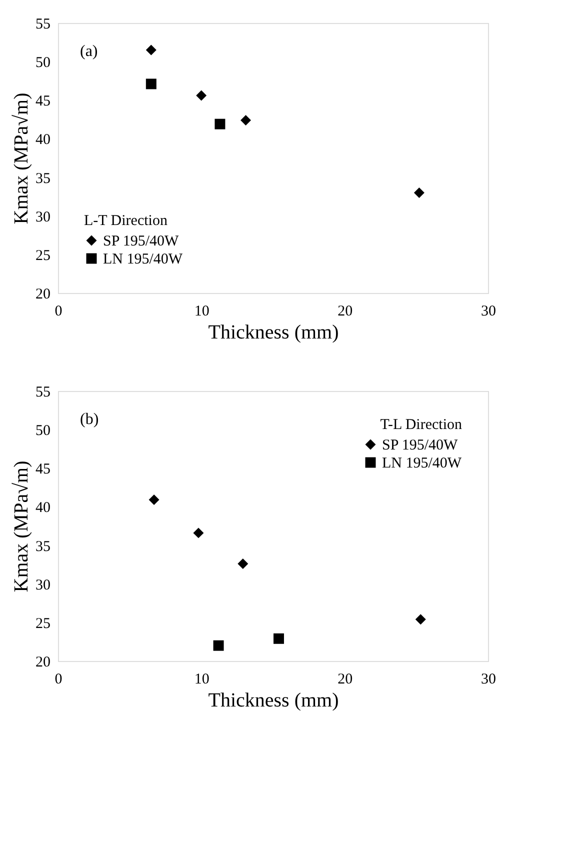 This screenshot has width=577, height=851. I want to click on annotation: (b), so click(89, 419).